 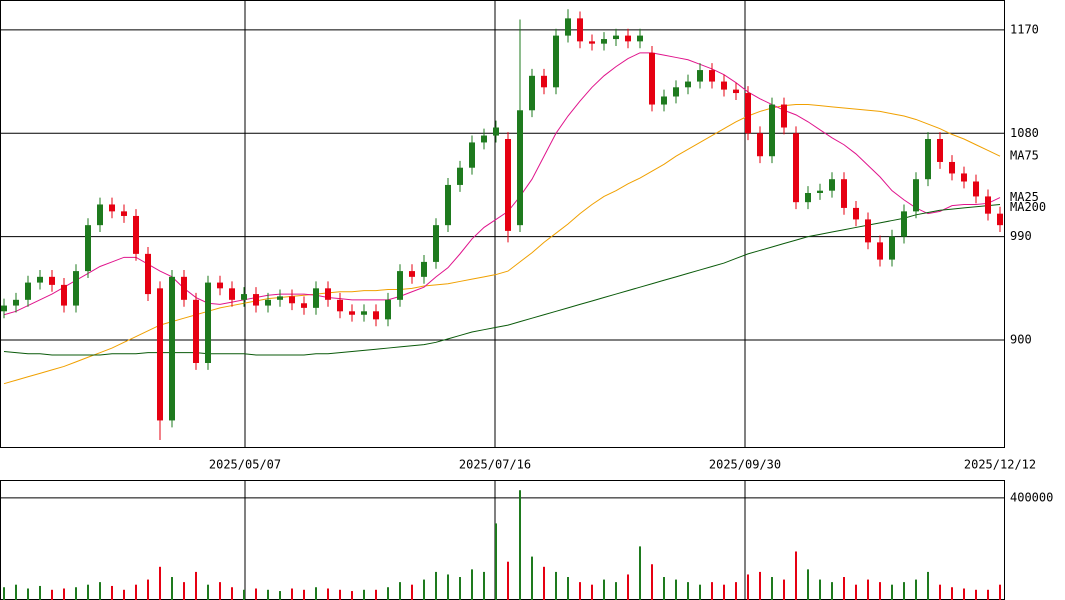 I want to click on legend-label: MA75, so click(x=1024, y=156).